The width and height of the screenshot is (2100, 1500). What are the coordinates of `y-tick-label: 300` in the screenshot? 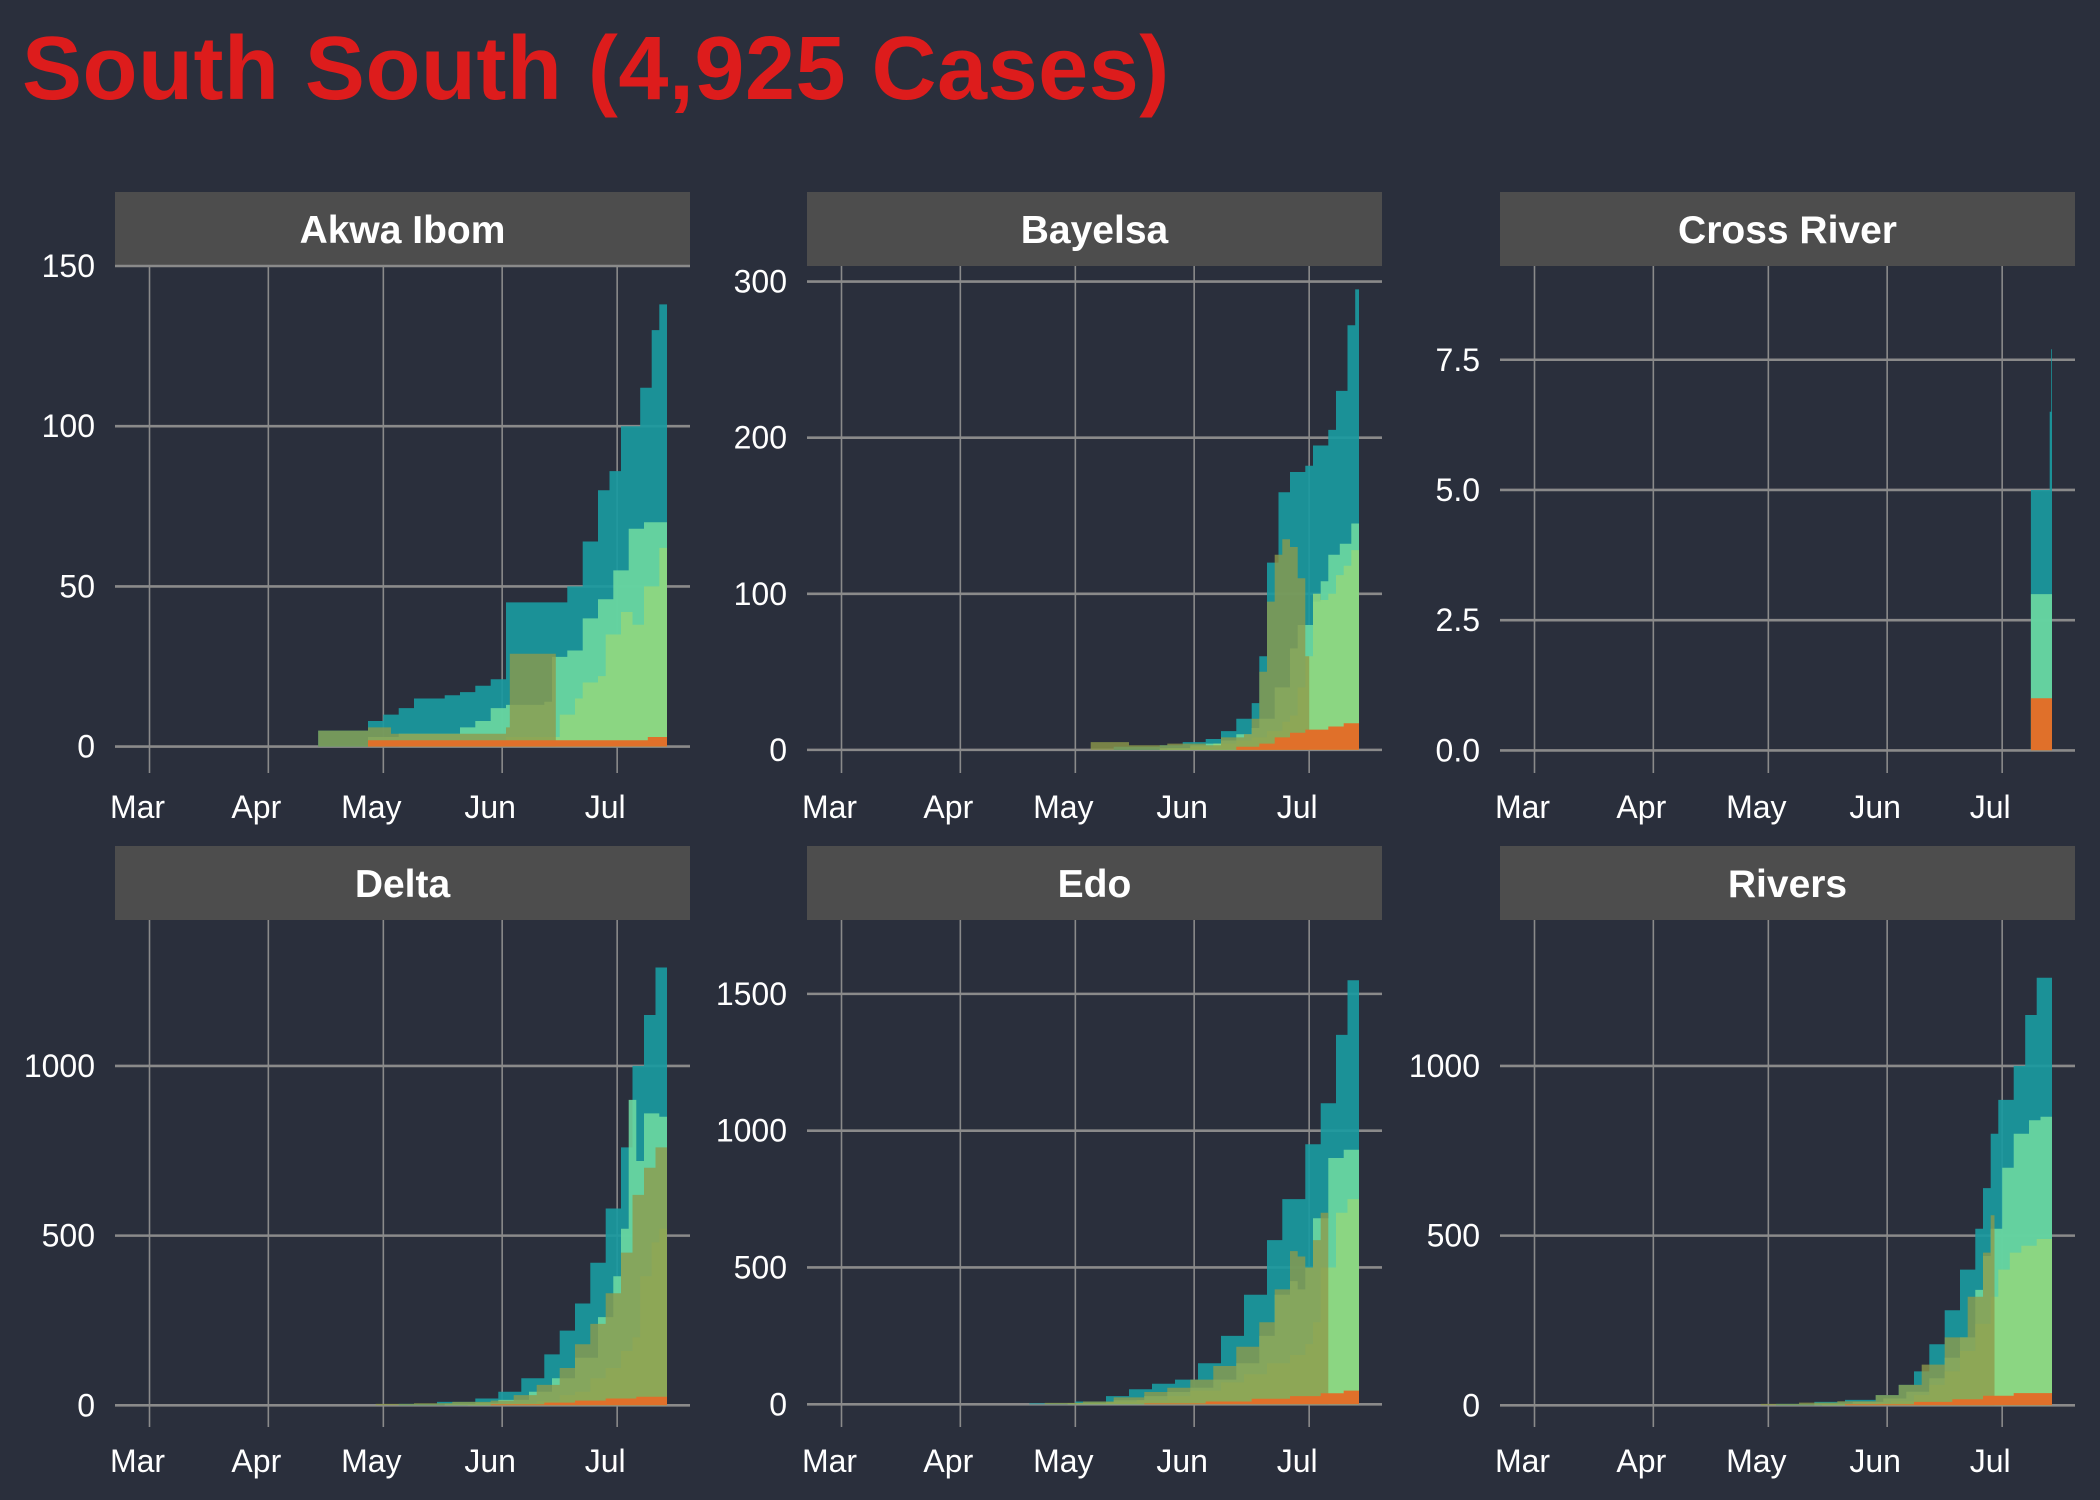 It's located at (760, 282).